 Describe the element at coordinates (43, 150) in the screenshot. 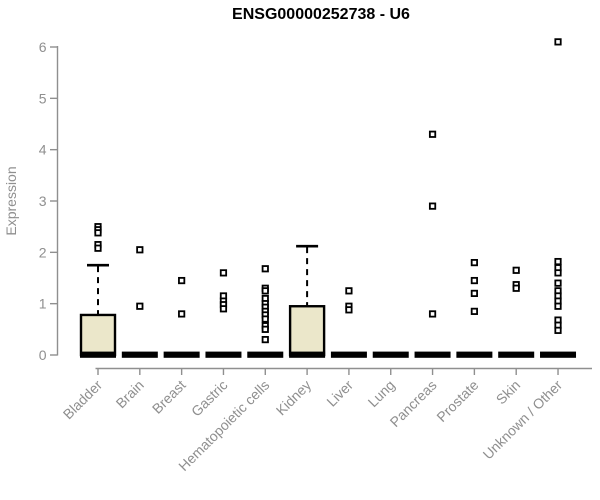

I see `y-axis-tick-label: 4` at that location.